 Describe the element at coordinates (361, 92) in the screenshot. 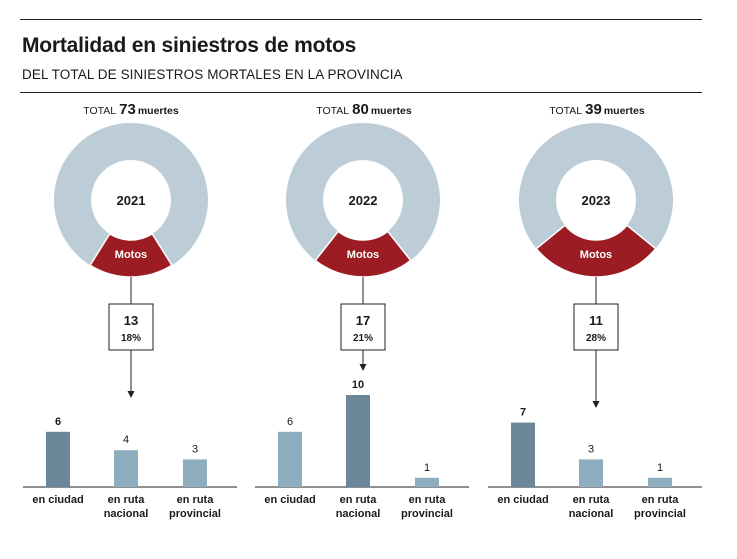

I see `header-rule` at that location.